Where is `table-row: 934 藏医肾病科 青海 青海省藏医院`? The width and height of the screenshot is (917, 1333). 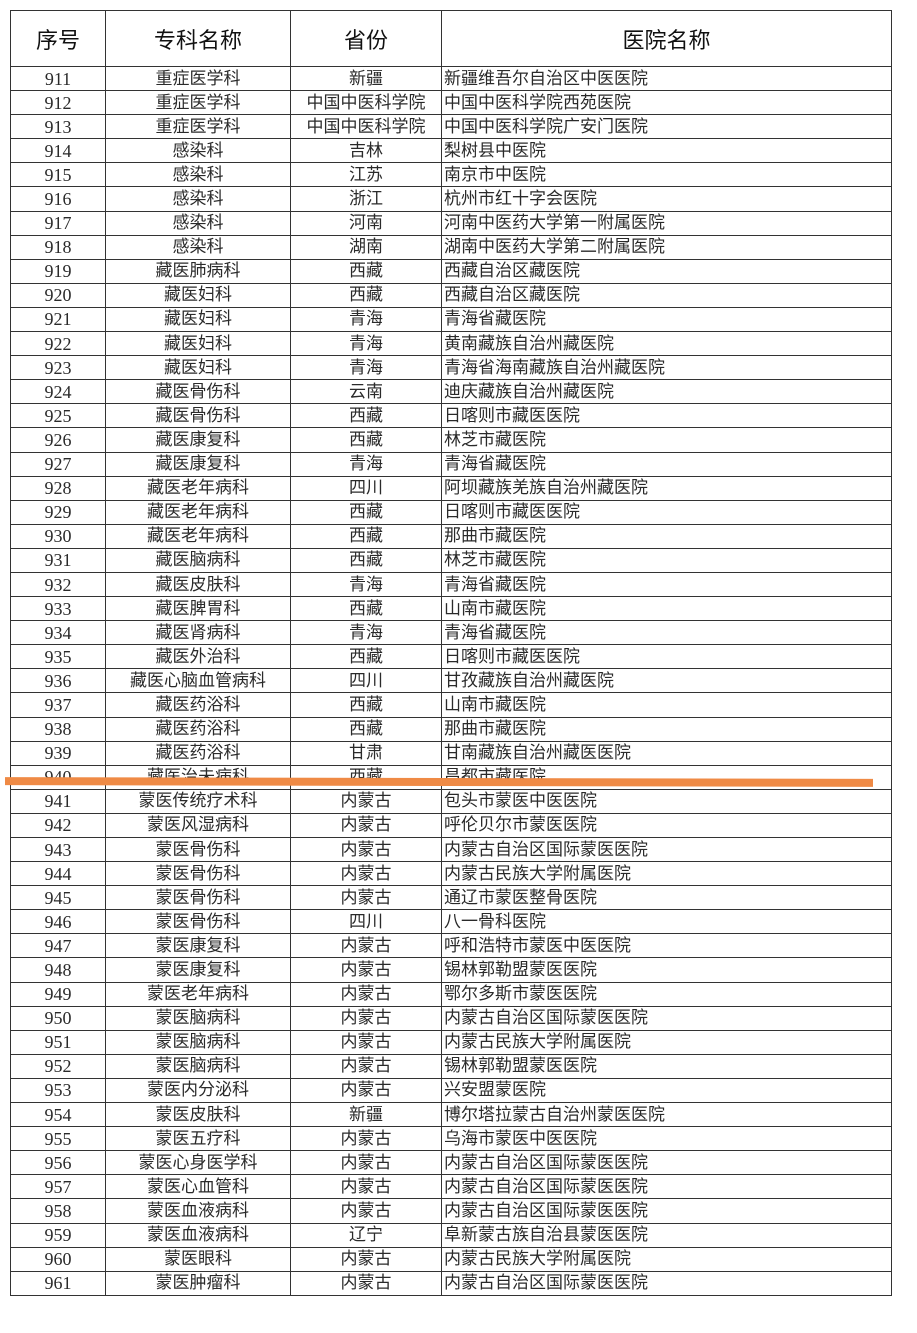 table-row: 934 藏医肾病科 青海 青海省藏医院 is located at coordinates (451, 633).